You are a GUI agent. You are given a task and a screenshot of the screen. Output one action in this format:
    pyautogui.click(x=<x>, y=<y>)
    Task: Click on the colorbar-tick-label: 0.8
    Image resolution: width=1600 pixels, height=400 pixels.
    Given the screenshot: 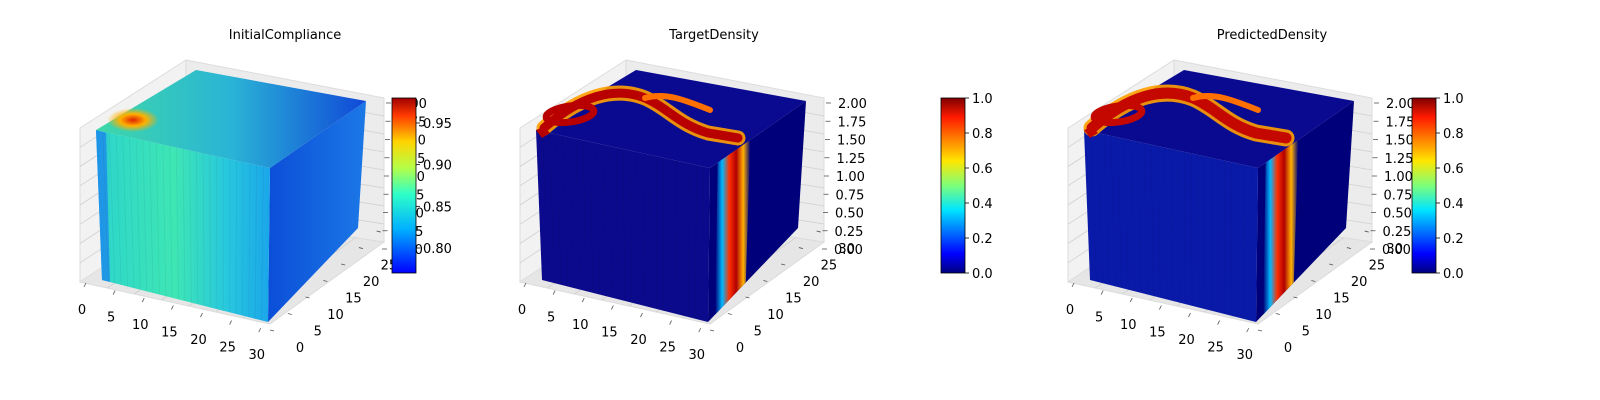 What is the action you would take?
    pyautogui.click(x=982, y=134)
    